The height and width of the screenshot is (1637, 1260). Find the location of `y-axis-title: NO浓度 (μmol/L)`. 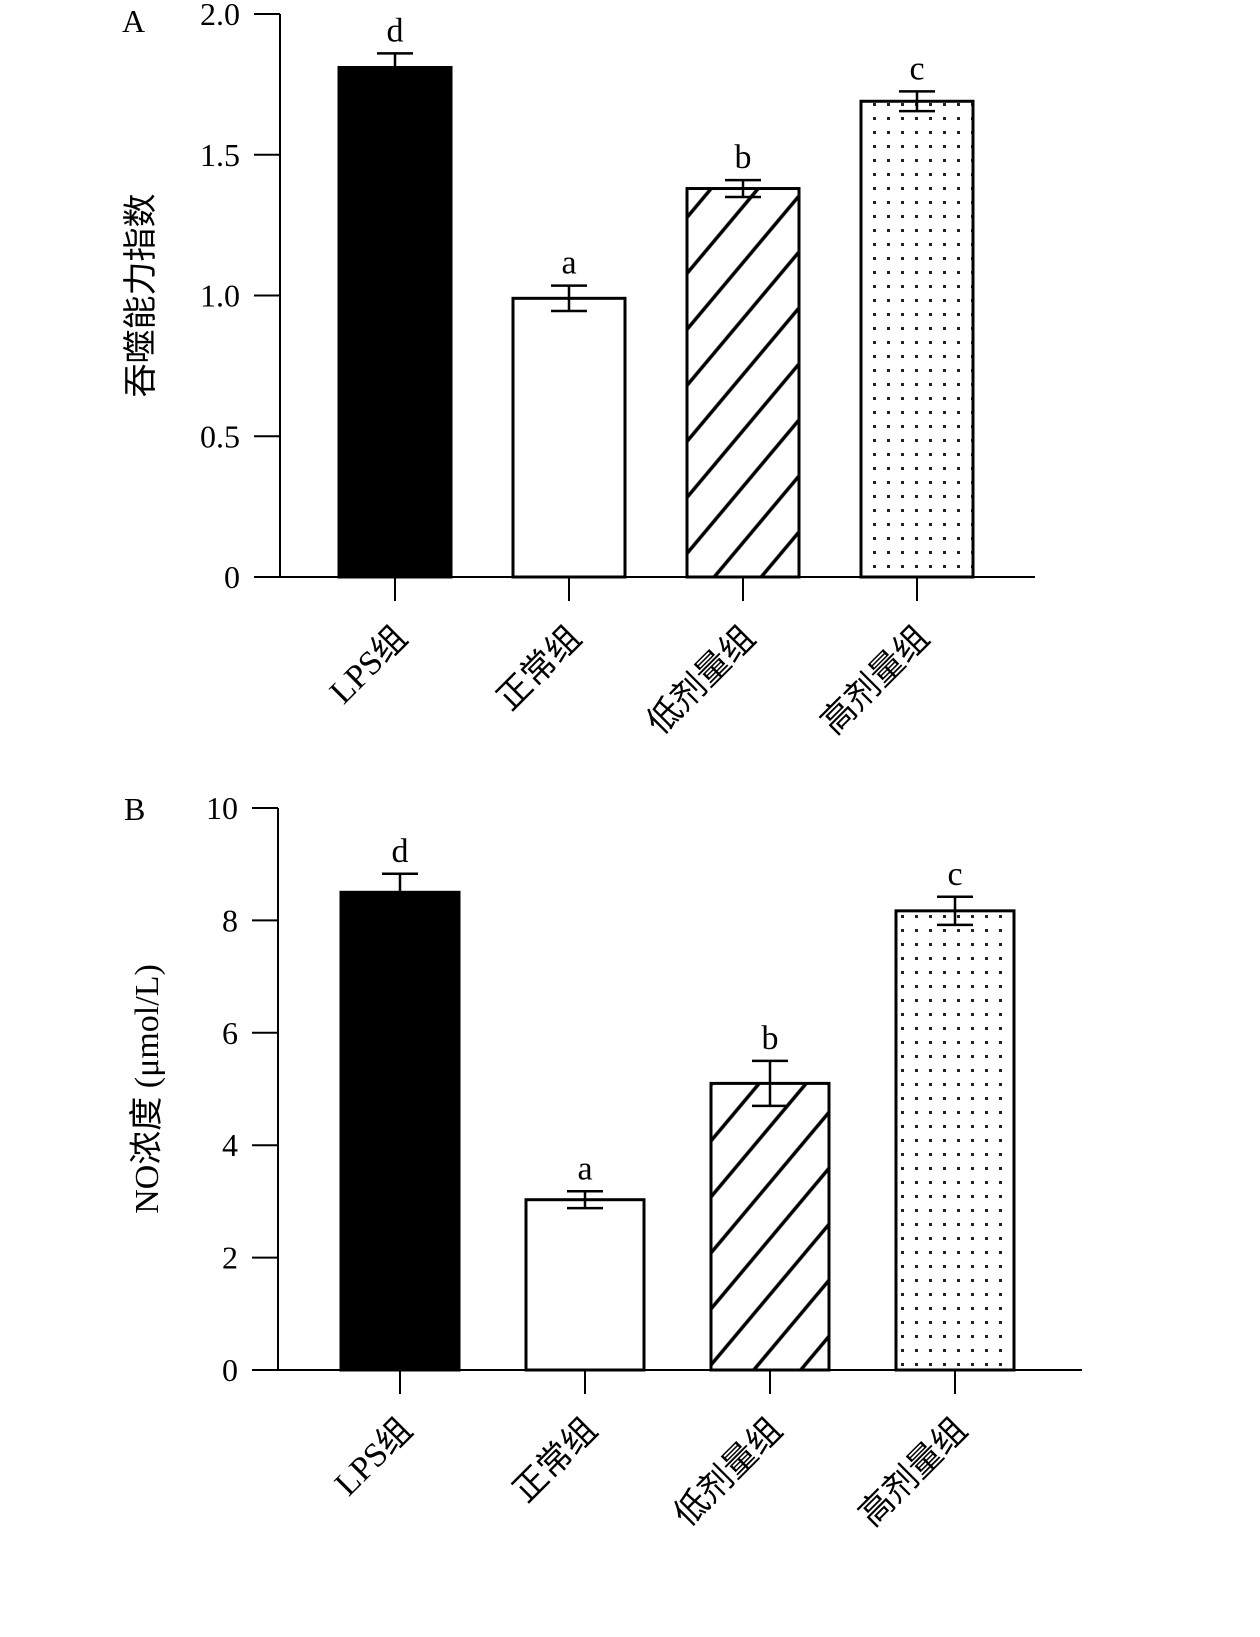

y-axis-title: NO浓度 (μmol/L) is located at coordinates (147, 1089).